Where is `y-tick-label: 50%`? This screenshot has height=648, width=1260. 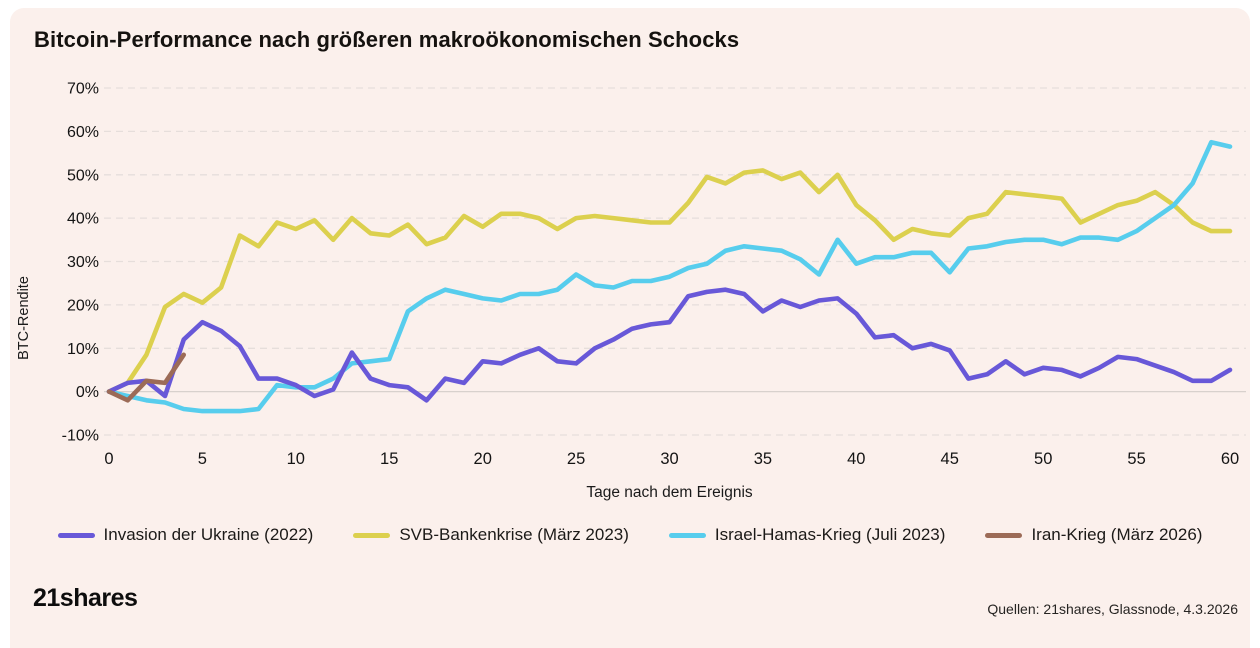
y-tick-label: 50% is located at coordinates (83, 175).